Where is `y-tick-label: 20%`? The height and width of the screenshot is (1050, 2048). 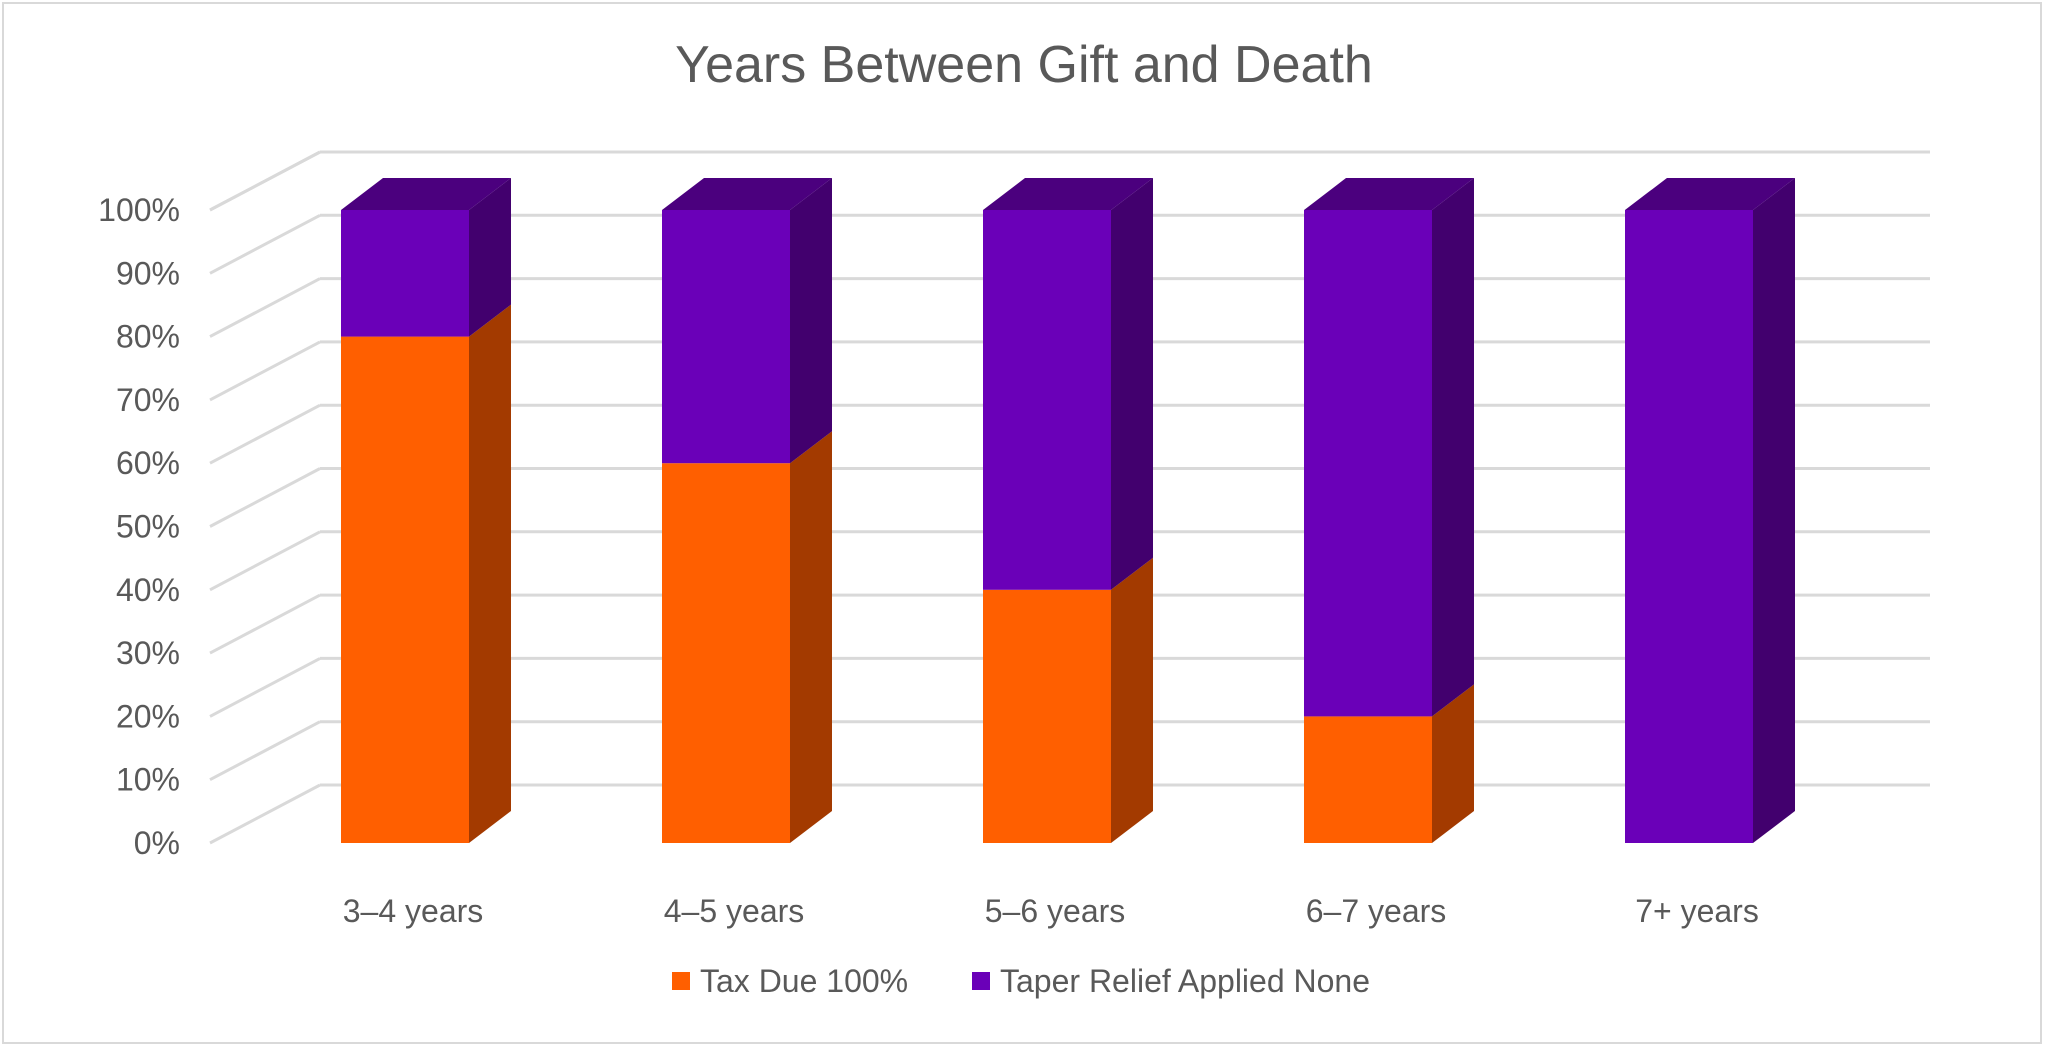
y-tick-label: 20% is located at coordinates (148, 716).